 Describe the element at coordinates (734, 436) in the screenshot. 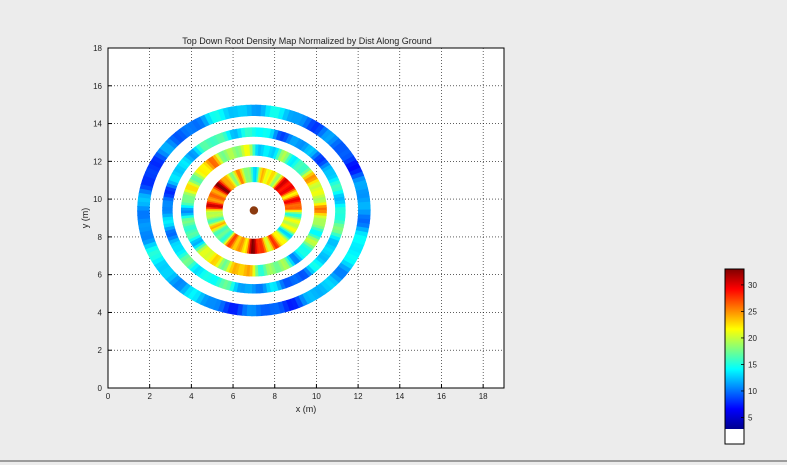

I see `colorbar-base` at that location.